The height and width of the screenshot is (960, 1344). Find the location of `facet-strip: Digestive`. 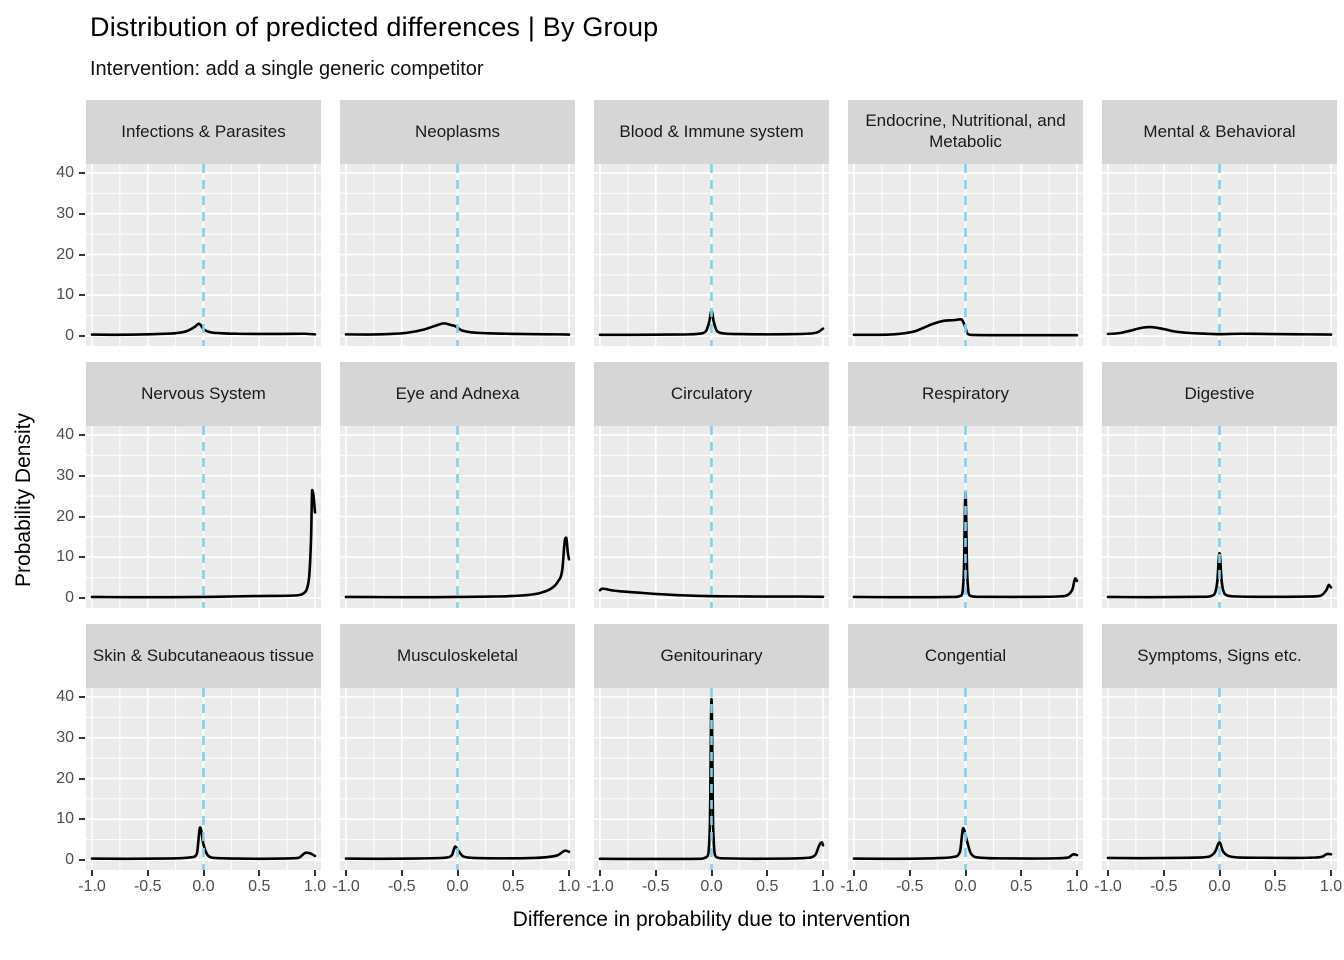

facet-strip: Digestive is located at coordinates (1219, 394).